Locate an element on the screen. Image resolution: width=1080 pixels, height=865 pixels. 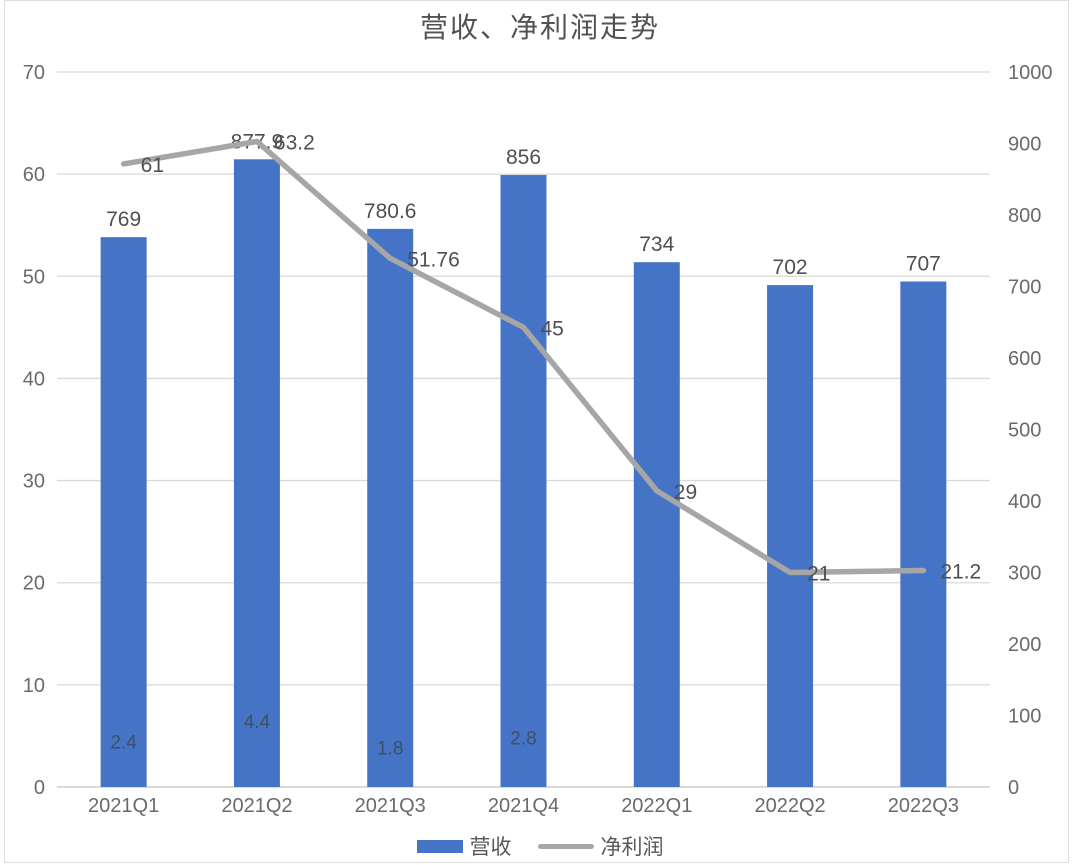
right-axis-tick-label: 500 is located at coordinates (1024, 431).